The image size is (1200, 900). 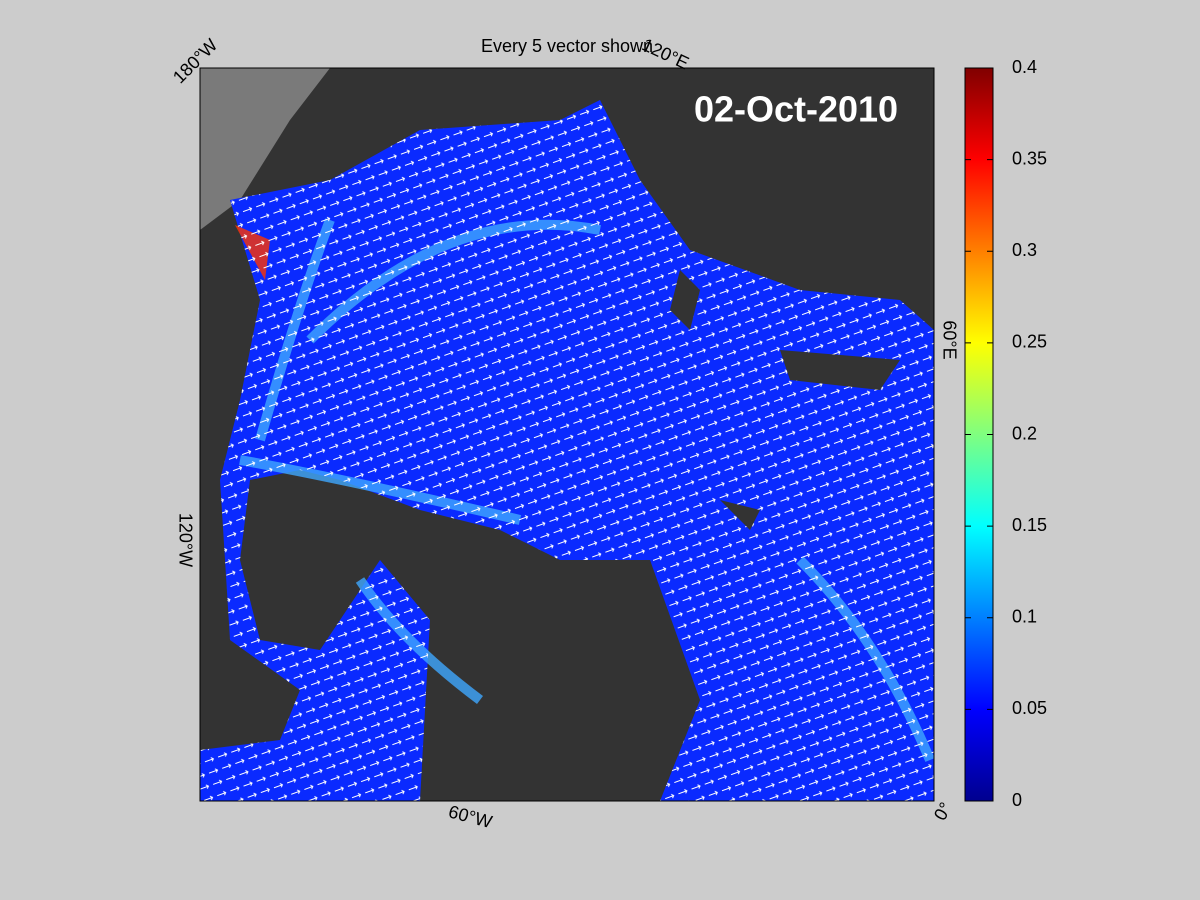 I want to click on colorbar-tick-label: 0.3, so click(x=1024, y=250).